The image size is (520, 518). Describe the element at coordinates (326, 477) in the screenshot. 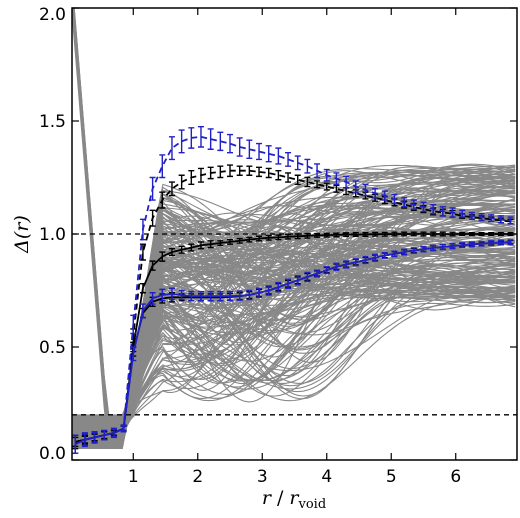

I see `x-tick-label: 4` at that location.